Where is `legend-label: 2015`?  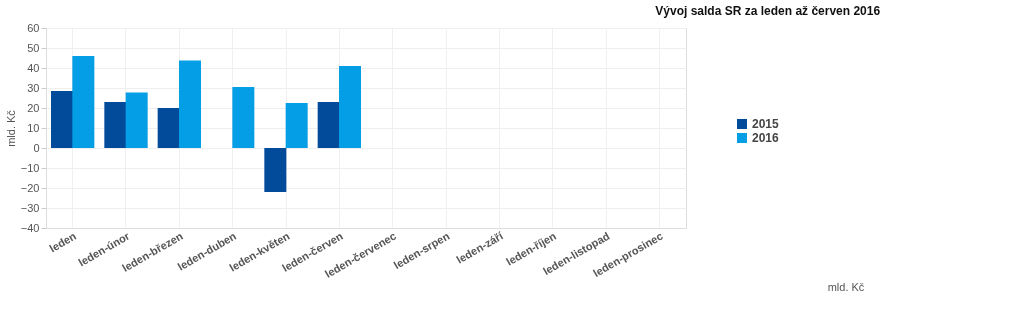
legend-label: 2015 is located at coordinates (766, 124).